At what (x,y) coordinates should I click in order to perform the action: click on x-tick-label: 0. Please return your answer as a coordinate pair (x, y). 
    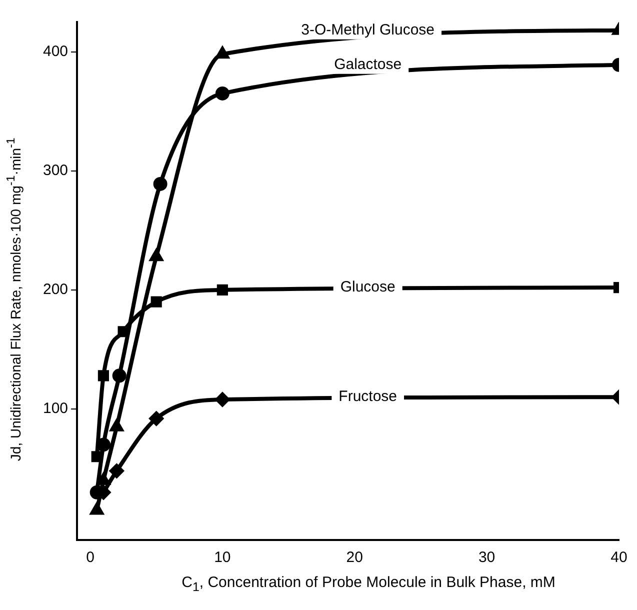
    Looking at the image, I should click on (90, 557).